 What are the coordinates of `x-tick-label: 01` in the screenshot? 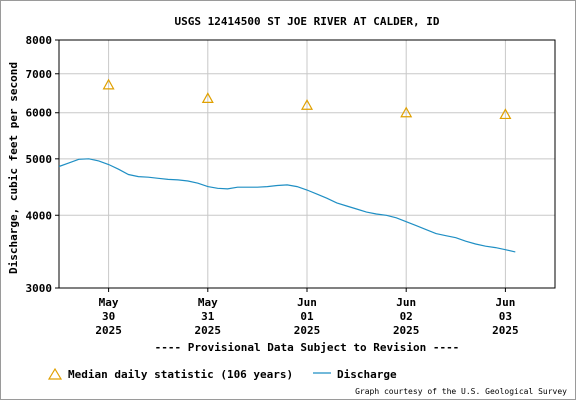 It's located at (307, 316).